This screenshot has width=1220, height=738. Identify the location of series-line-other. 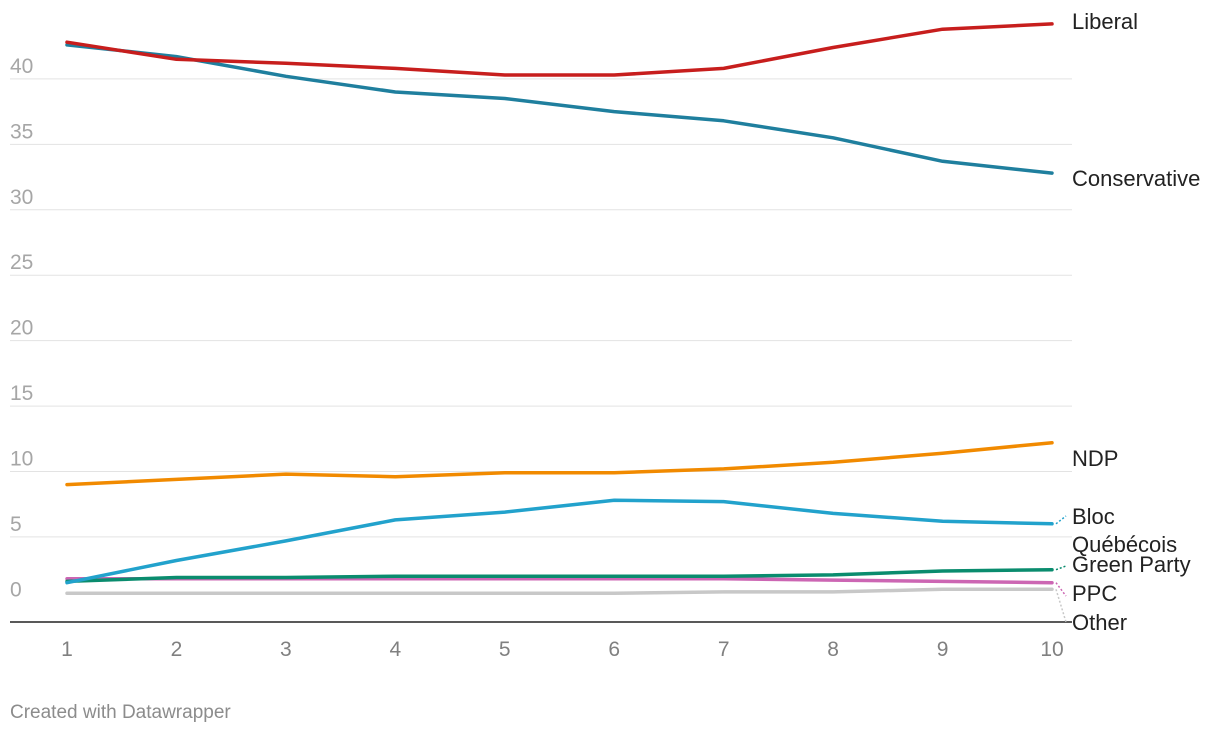
(559, 591).